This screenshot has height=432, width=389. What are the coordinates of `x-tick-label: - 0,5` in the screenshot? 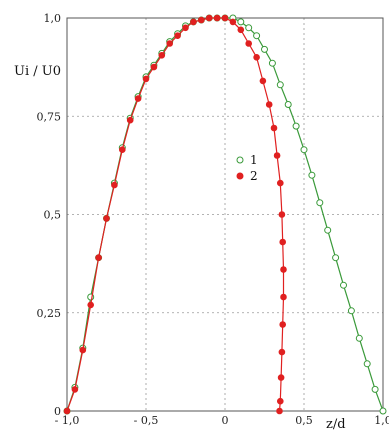 It's located at (146, 420).